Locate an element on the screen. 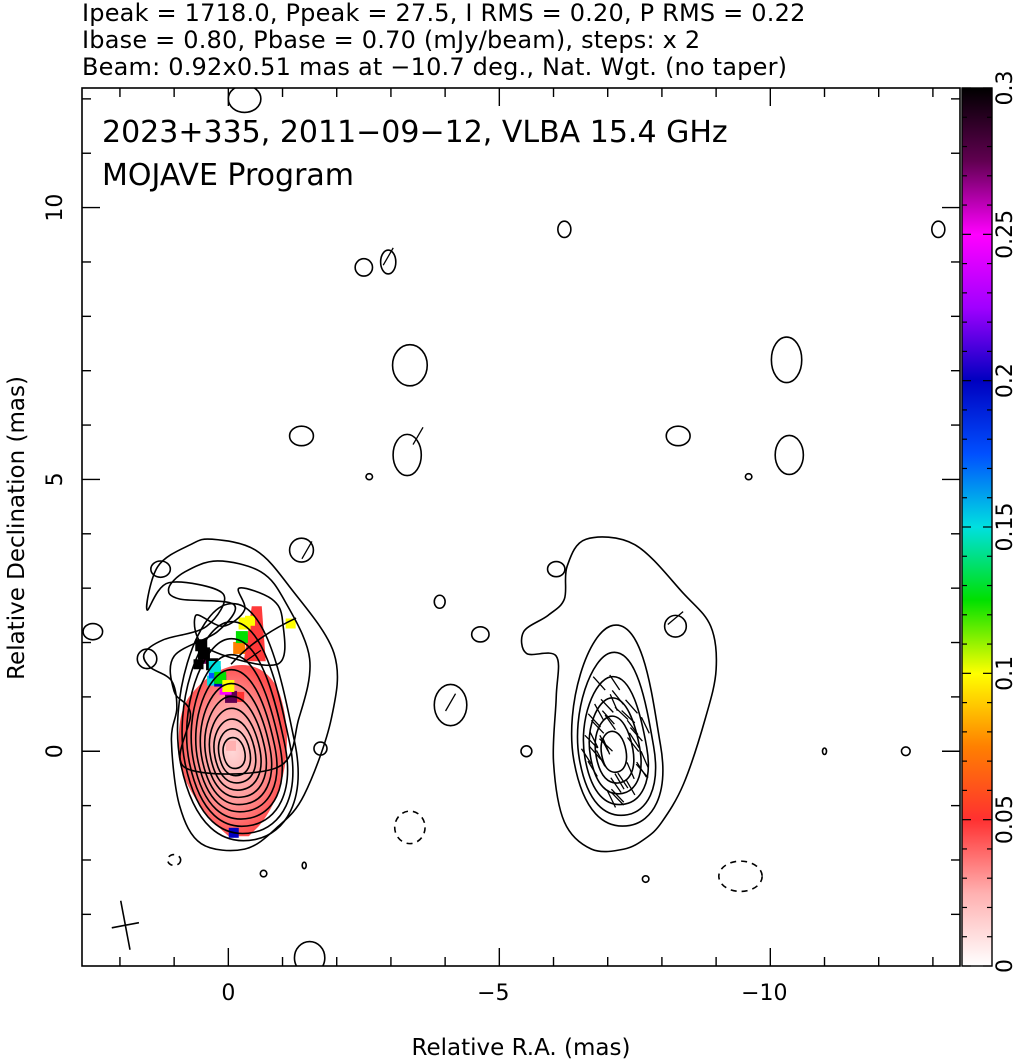  beam-minor-axis is located at coordinates (125, 925).